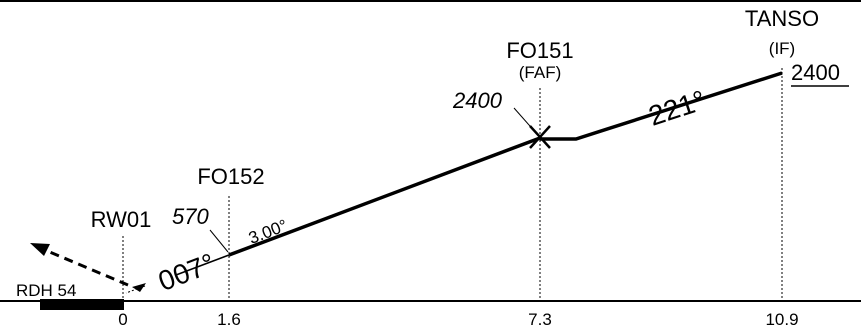 Image resolution: width=861 pixels, height=329 pixels. What do you see at coordinates (86, 267) in the screenshot?
I see `missed-approach-line` at bounding box center [86, 267].